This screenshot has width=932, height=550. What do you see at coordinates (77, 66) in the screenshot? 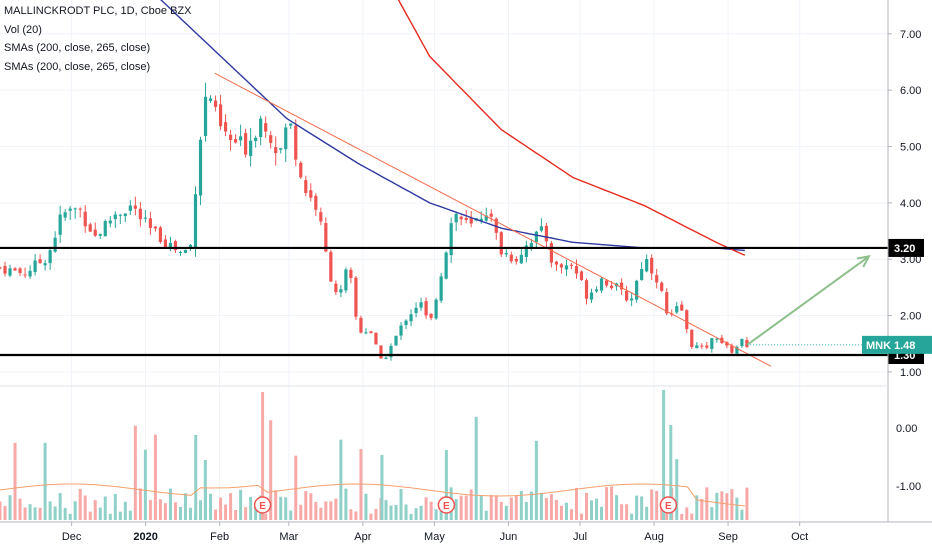
I see `legend-sma-2: SMAs (200, close, 265, close)` at bounding box center [77, 66].